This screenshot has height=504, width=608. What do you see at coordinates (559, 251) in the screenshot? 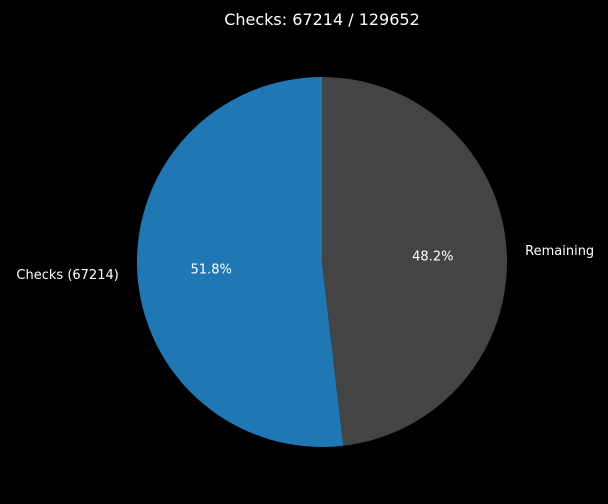
I see `slice-label-2: Remaining` at bounding box center [559, 251].